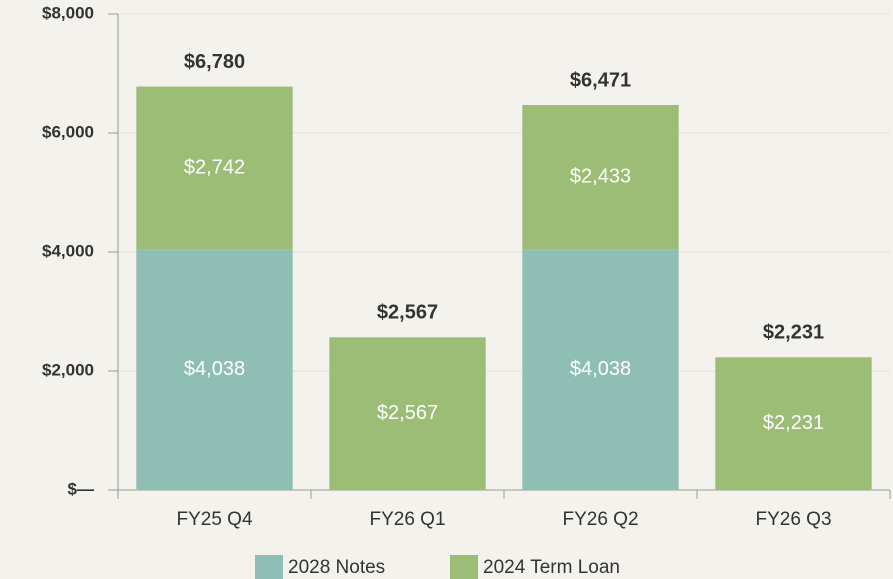  What do you see at coordinates (214, 62) in the screenshot?
I see `total-label: $6,780` at bounding box center [214, 62].